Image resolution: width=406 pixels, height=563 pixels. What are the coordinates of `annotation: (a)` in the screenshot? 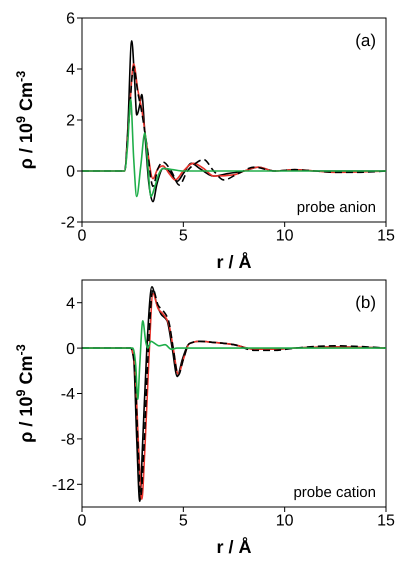 It's located at (365, 40).